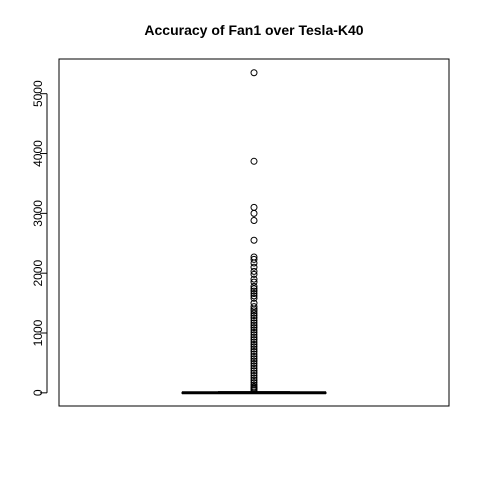 This screenshot has height=480, width=480. What do you see at coordinates (253, 30) in the screenshot?
I see `chart-title: Accuracy of Fan1 over Tesla-K40` at bounding box center [253, 30].